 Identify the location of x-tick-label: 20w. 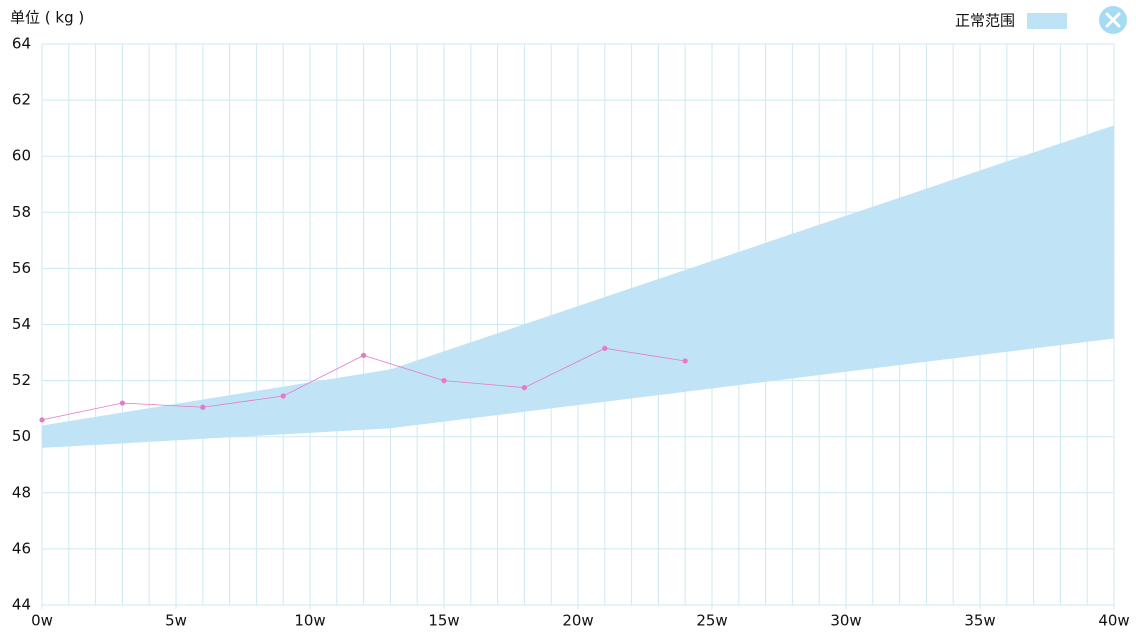
(577, 621).